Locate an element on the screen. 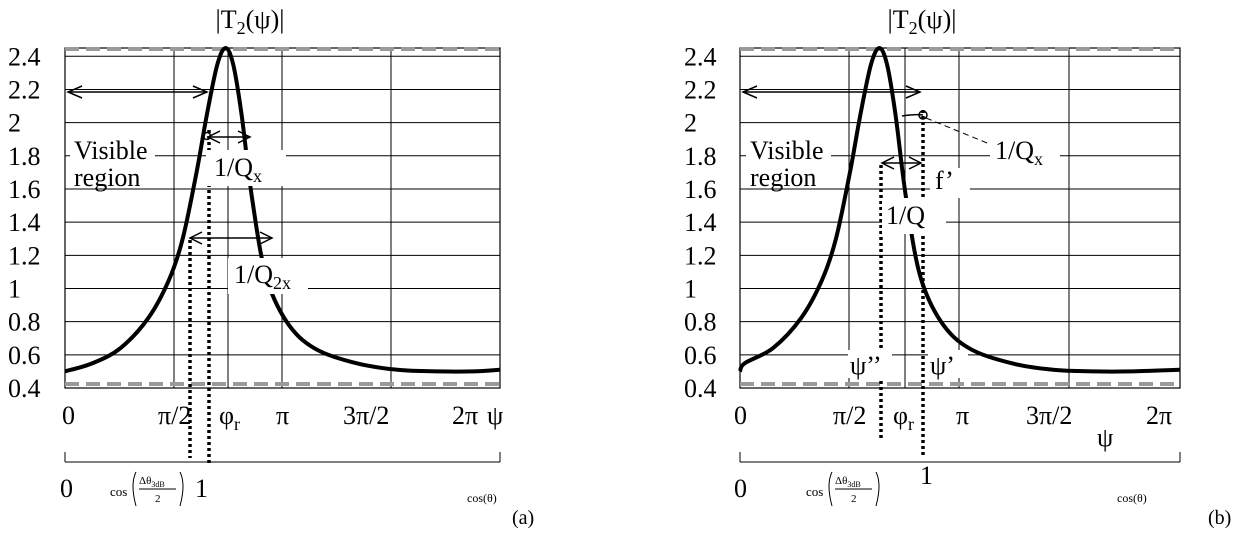 This screenshot has height=535, width=1240. label-bg-q2x-a is located at coordinates (268, 276).